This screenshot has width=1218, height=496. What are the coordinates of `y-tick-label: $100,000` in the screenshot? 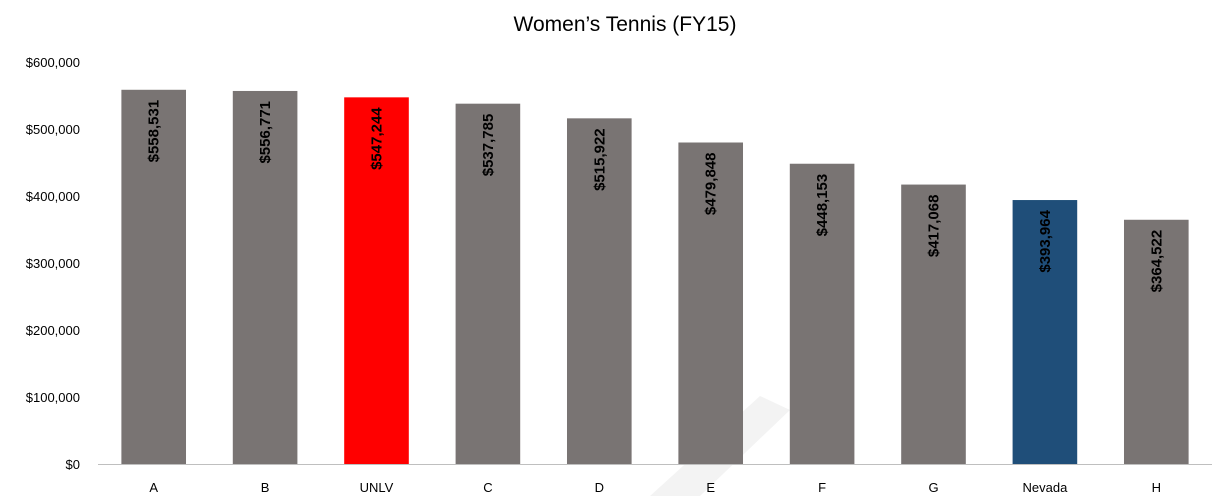 It's located at (53, 397).